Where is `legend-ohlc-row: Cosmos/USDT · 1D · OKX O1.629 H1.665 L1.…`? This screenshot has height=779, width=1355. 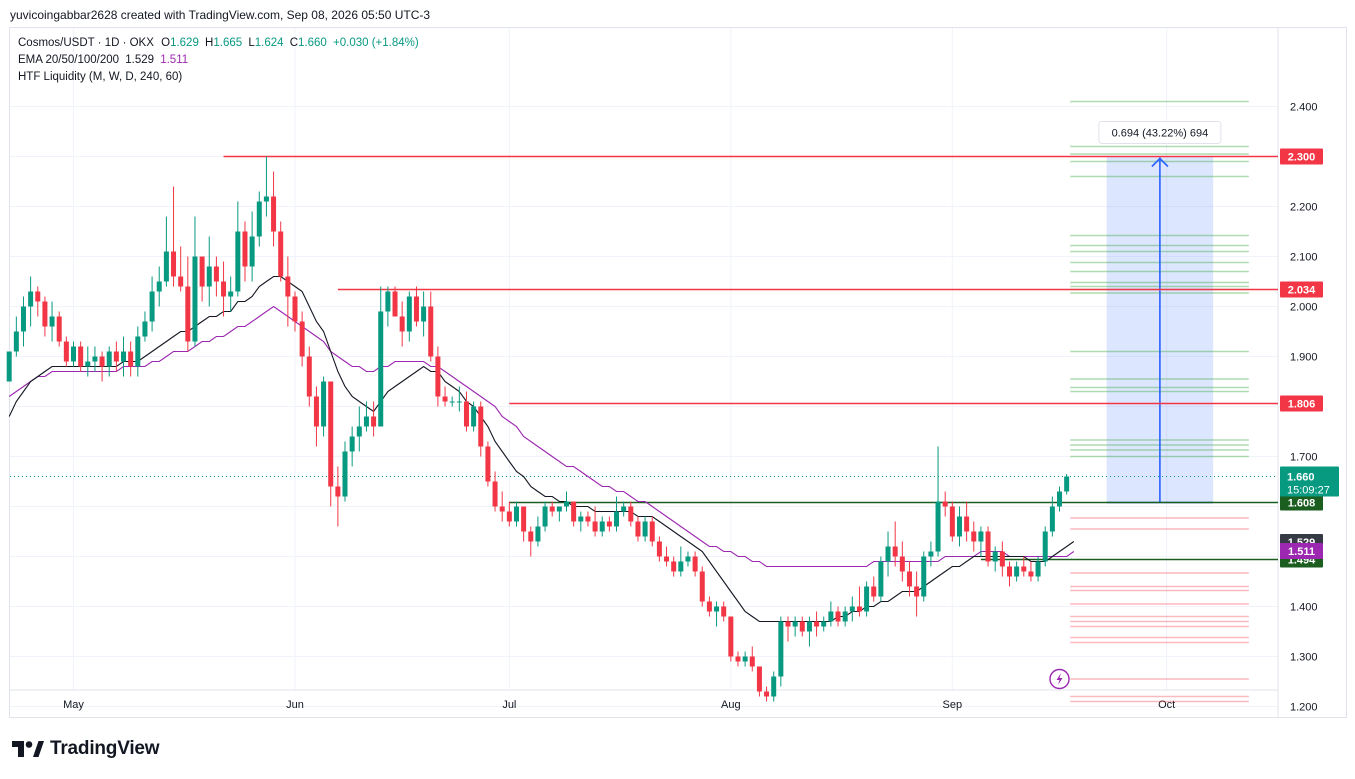 legend-ohlc-row: Cosmos/USDT · 1D · OKX O1.629 H1.665 L1.… is located at coordinates (218, 43).